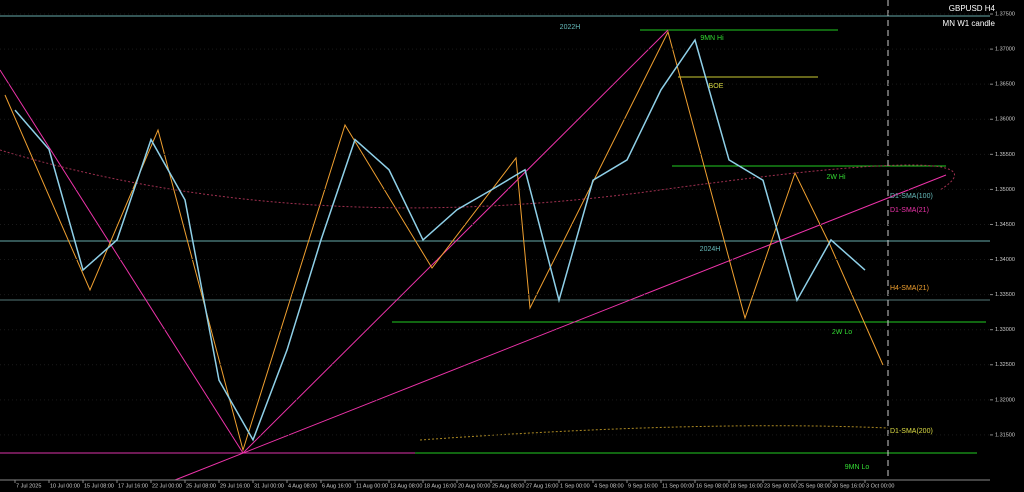 The image size is (1024, 492). What do you see at coordinates (780, 486) in the screenshot?
I see `x-tick-label: 23 Sep 00:00` at bounding box center [780, 486].